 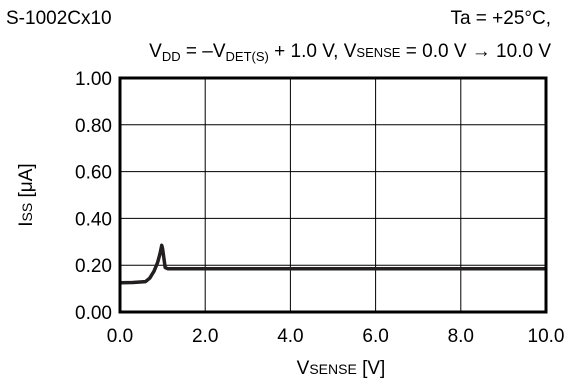 I want to click on x-tick-label: 10.0, so click(x=546, y=336).